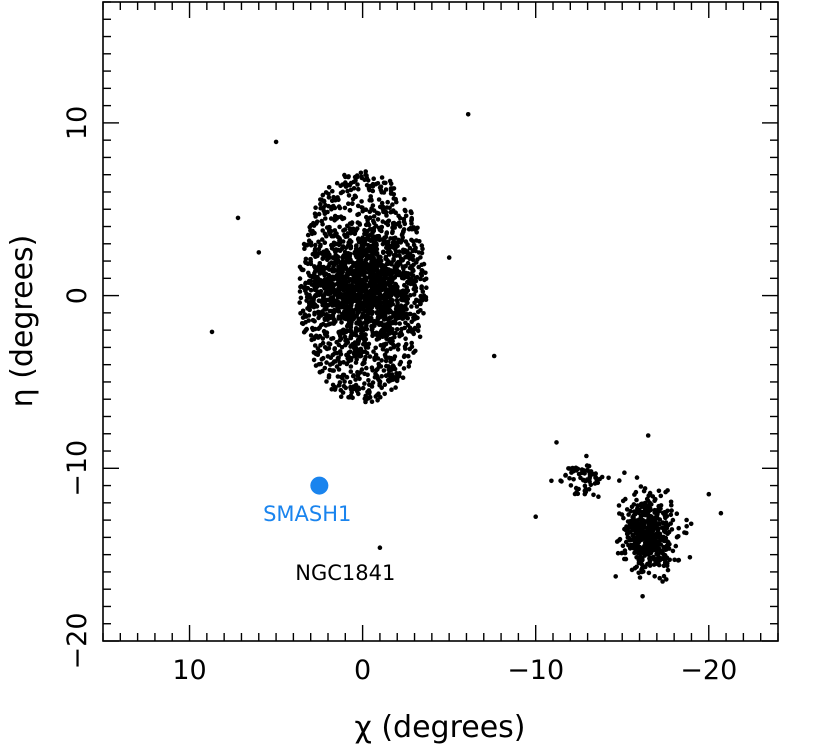  I want to click on y-tick-label: −10, so click(77, 468).